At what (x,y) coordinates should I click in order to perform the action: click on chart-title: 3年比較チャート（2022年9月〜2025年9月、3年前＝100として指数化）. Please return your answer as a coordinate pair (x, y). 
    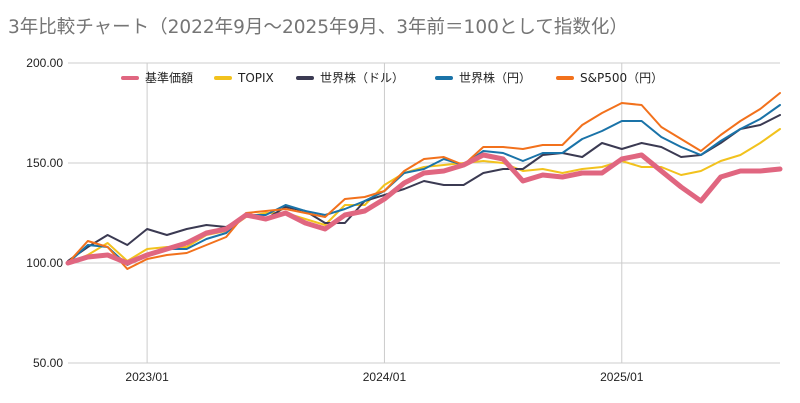
    Looking at the image, I should click on (318, 27).